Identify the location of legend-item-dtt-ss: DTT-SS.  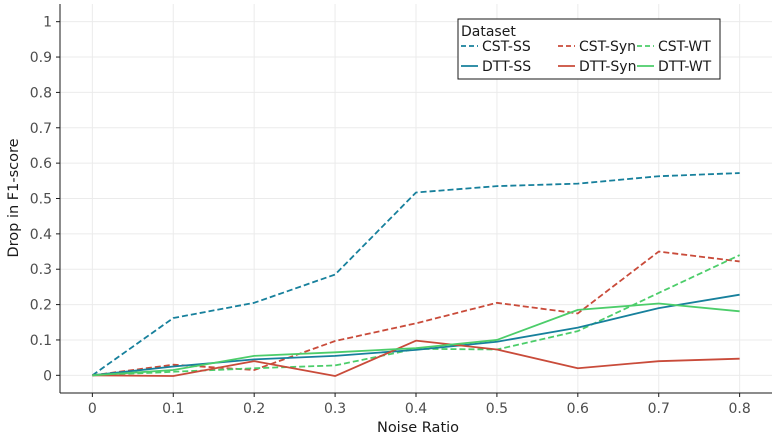
(496, 67).